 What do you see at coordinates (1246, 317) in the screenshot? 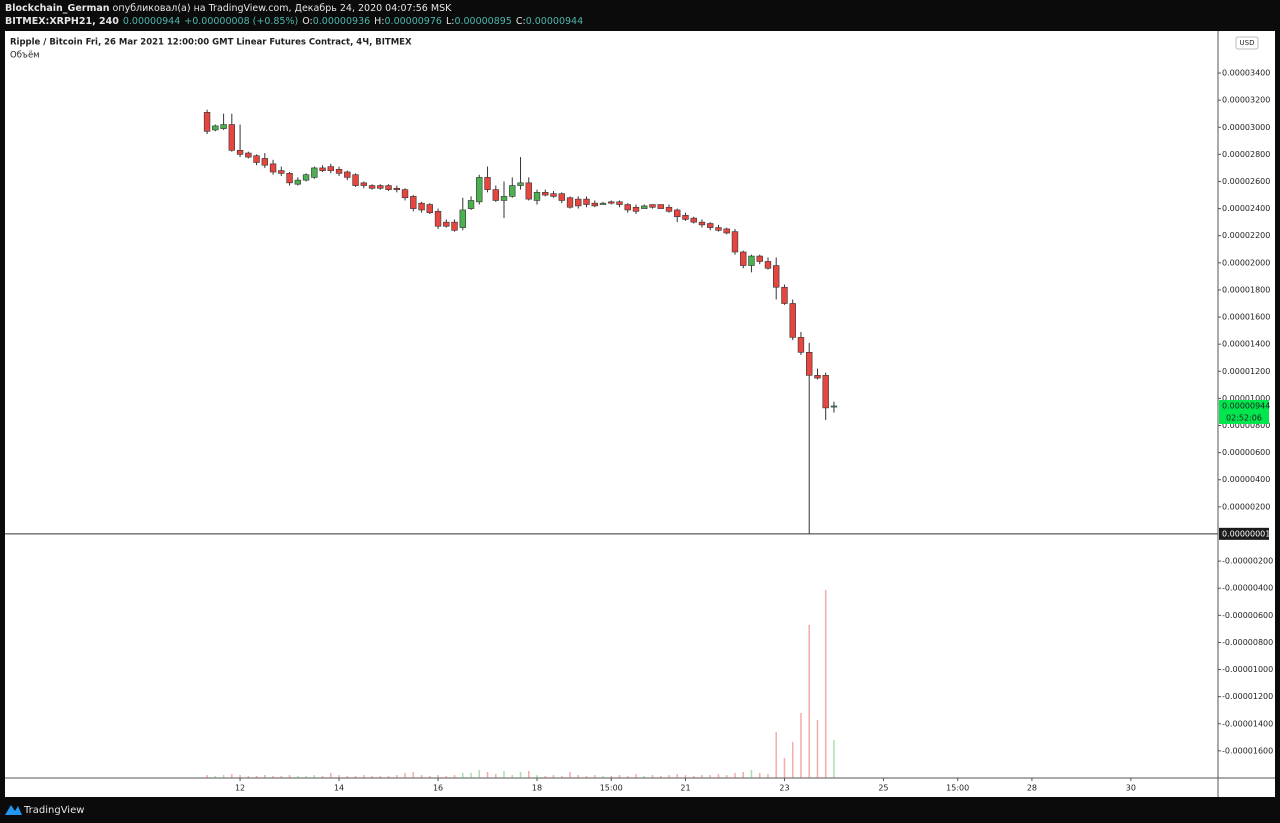
I see `y-tick-label: 0.00001600` at bounding box center [1246, 317].